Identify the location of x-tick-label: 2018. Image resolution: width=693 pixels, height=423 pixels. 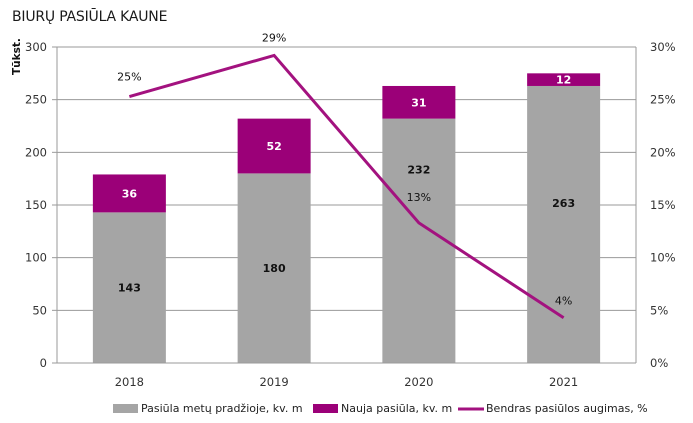
(129, 382).